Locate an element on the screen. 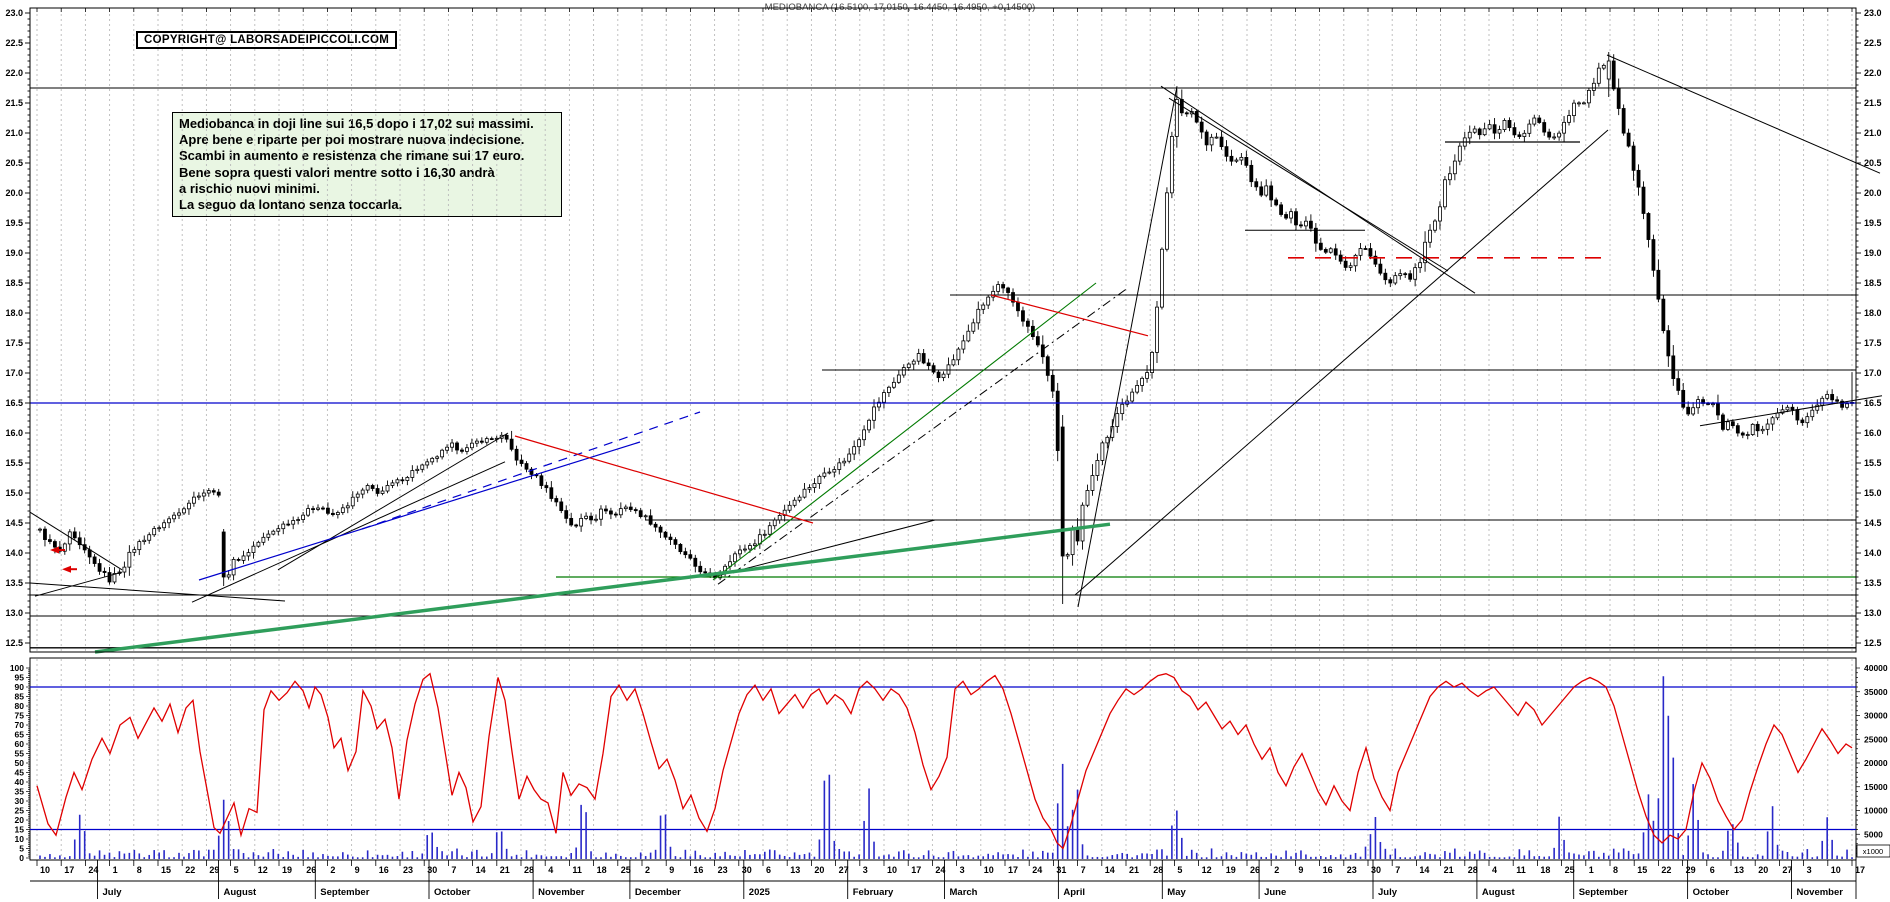 The height and width of the screenshot is (902, 1890). week-label: 26 is located at coordinates (311, 870).